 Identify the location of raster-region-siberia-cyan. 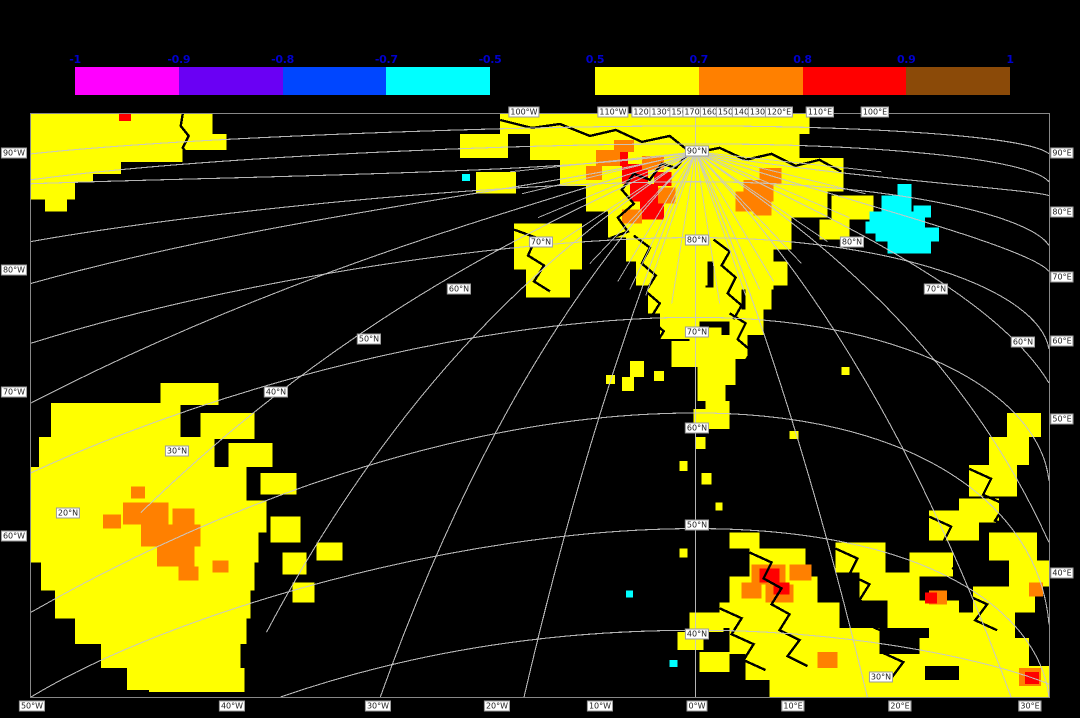
(902, 218).